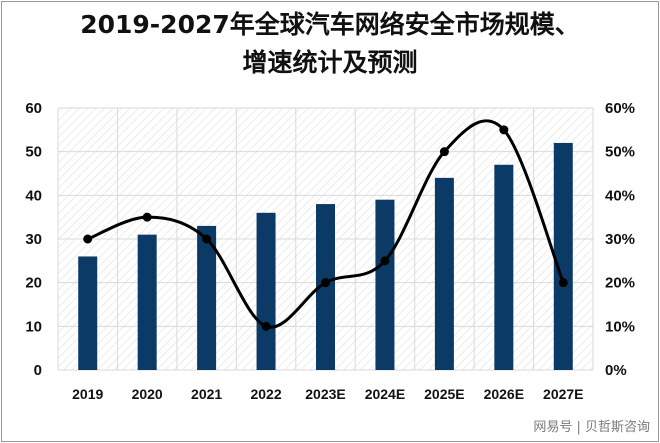 This screenshot has height=443, width=660. Describe the element at coordinates (33, 108) in the screenshot. I see `left-tick-label: 60` at that location.